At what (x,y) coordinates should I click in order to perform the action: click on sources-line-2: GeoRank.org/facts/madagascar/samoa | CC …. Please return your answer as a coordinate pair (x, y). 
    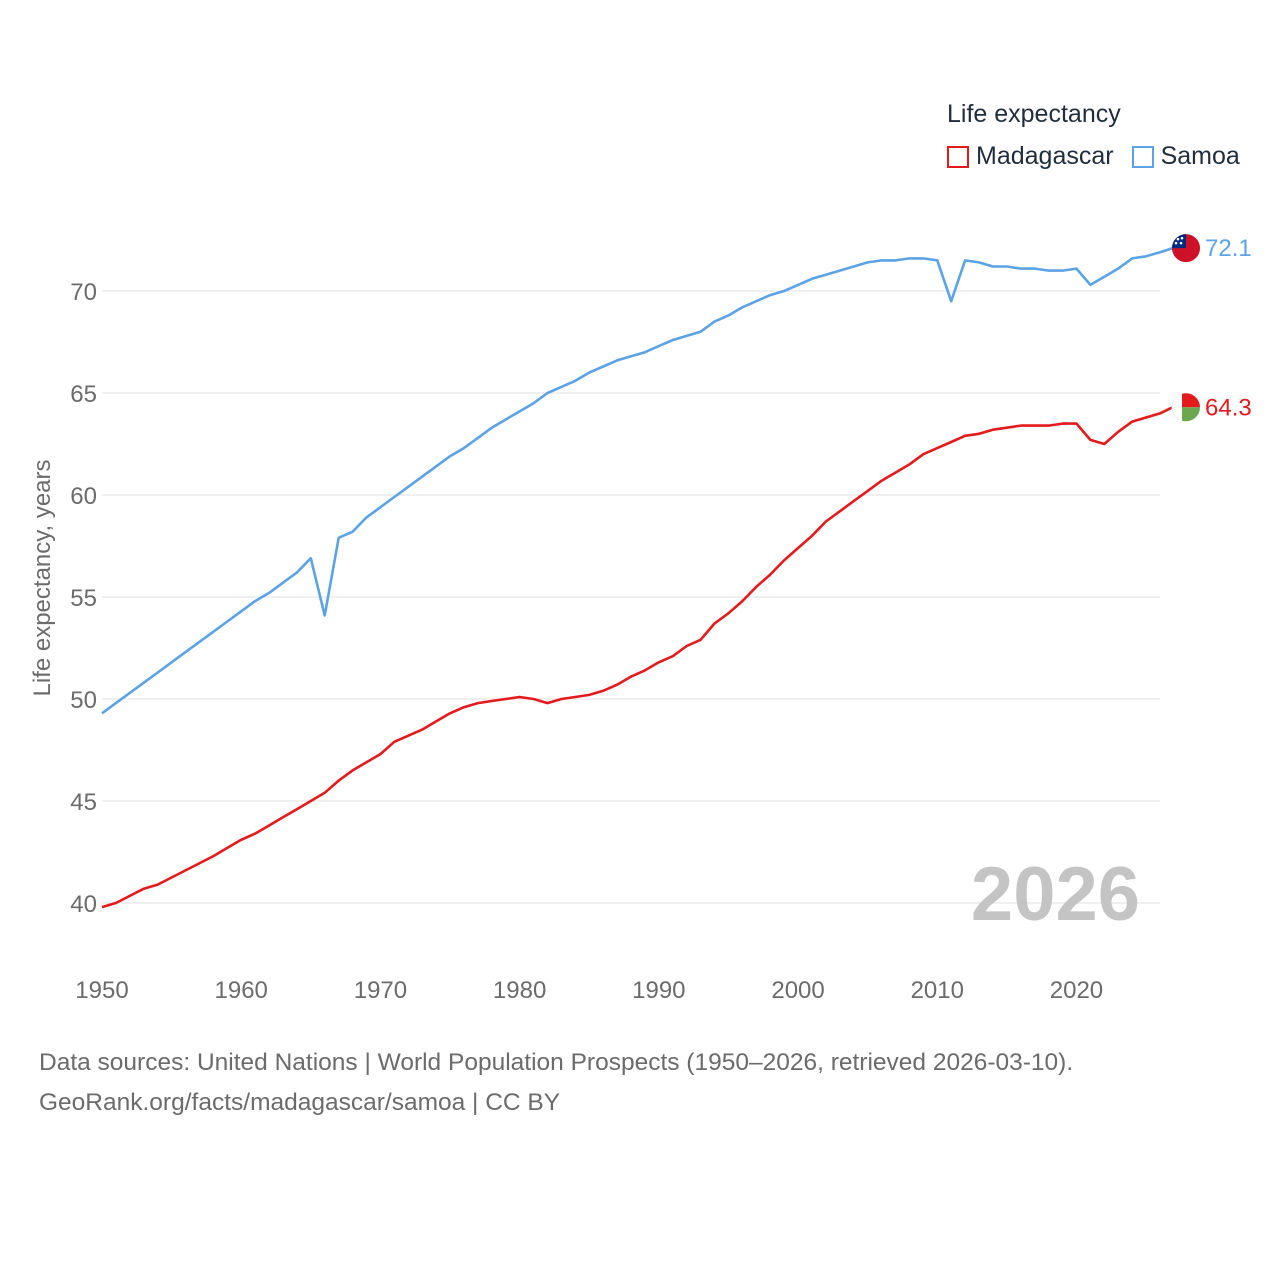
    Looking at the image, I should click on (300, 1102).